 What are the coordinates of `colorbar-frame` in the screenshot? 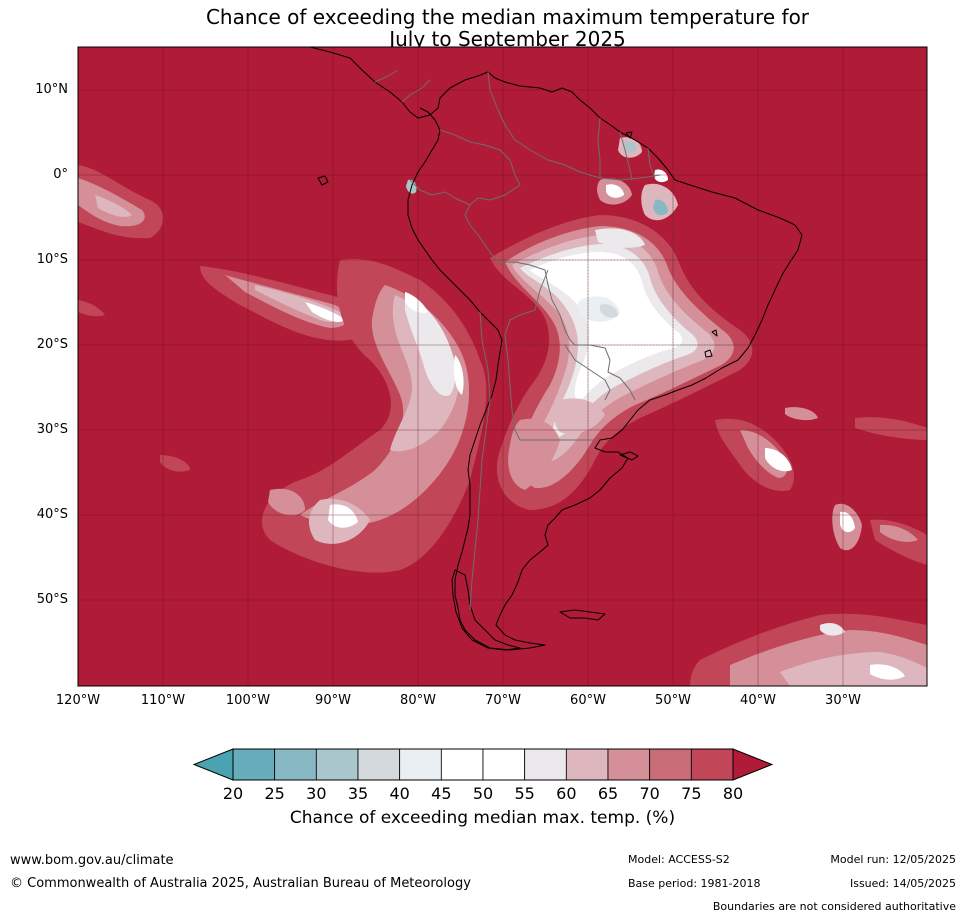 It's located at (483, 764).